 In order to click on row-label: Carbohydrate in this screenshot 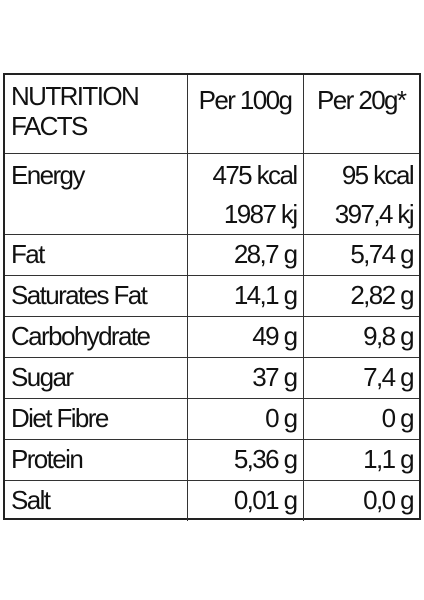, I will do `click(96, 336)`.